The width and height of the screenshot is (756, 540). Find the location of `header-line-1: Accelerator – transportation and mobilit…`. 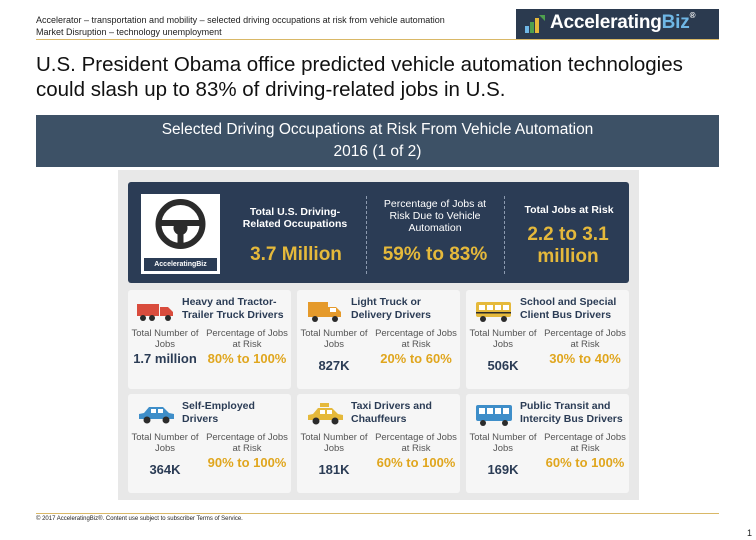

header-line-1: Accelerator – transportation and mobilit… is located at coordinates (240, 20).